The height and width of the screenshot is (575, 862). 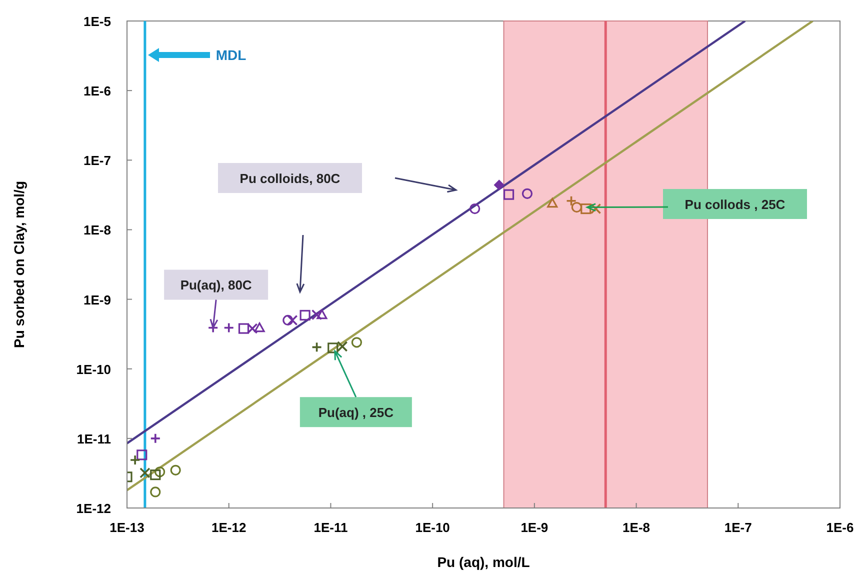 I want to click on y-tick-label: 1E-7, so click(x=97, y=160).